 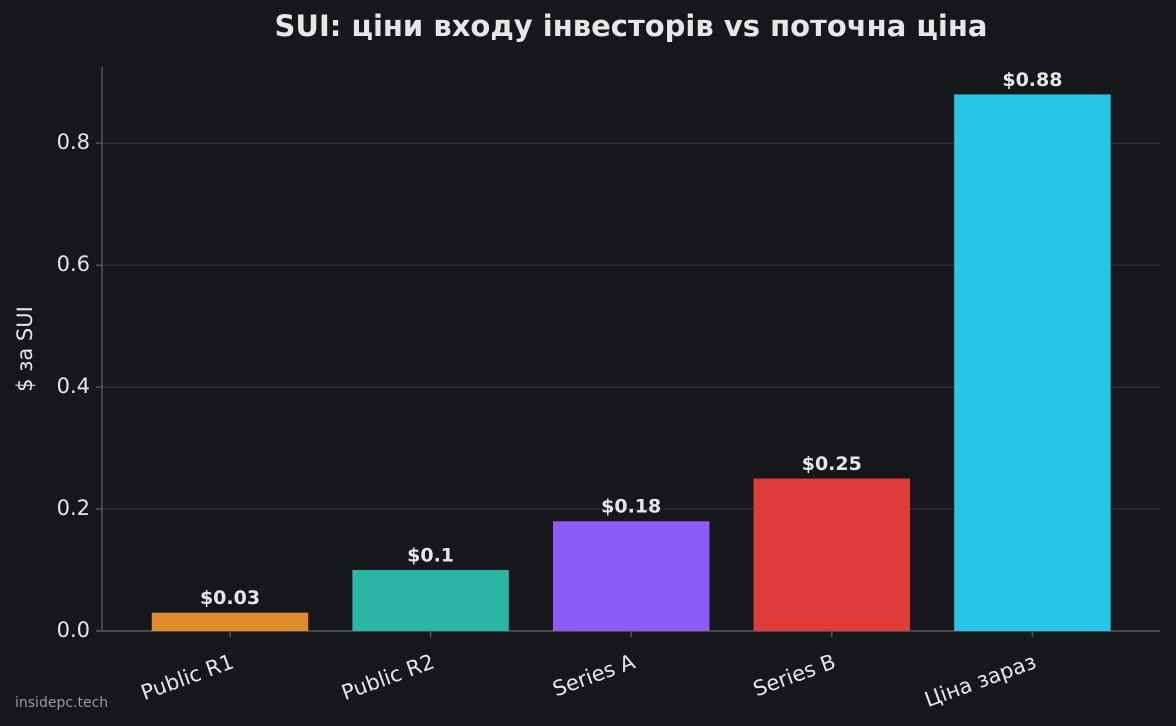 What do you see at coordinates (387, 677) in the screenshot?
I see `x-tick-label: Public R2` at bounding box center [387, 677].